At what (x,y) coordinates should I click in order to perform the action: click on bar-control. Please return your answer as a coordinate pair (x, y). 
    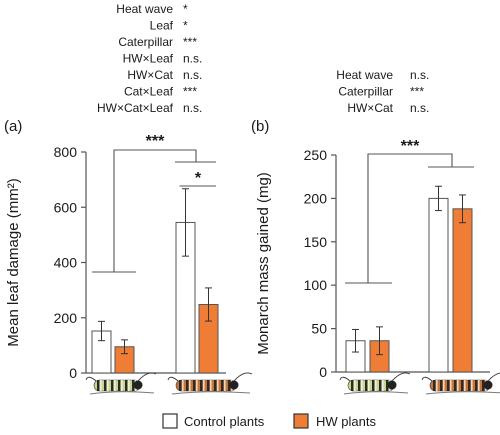
    Looking at the image, I should click on (438, 285).